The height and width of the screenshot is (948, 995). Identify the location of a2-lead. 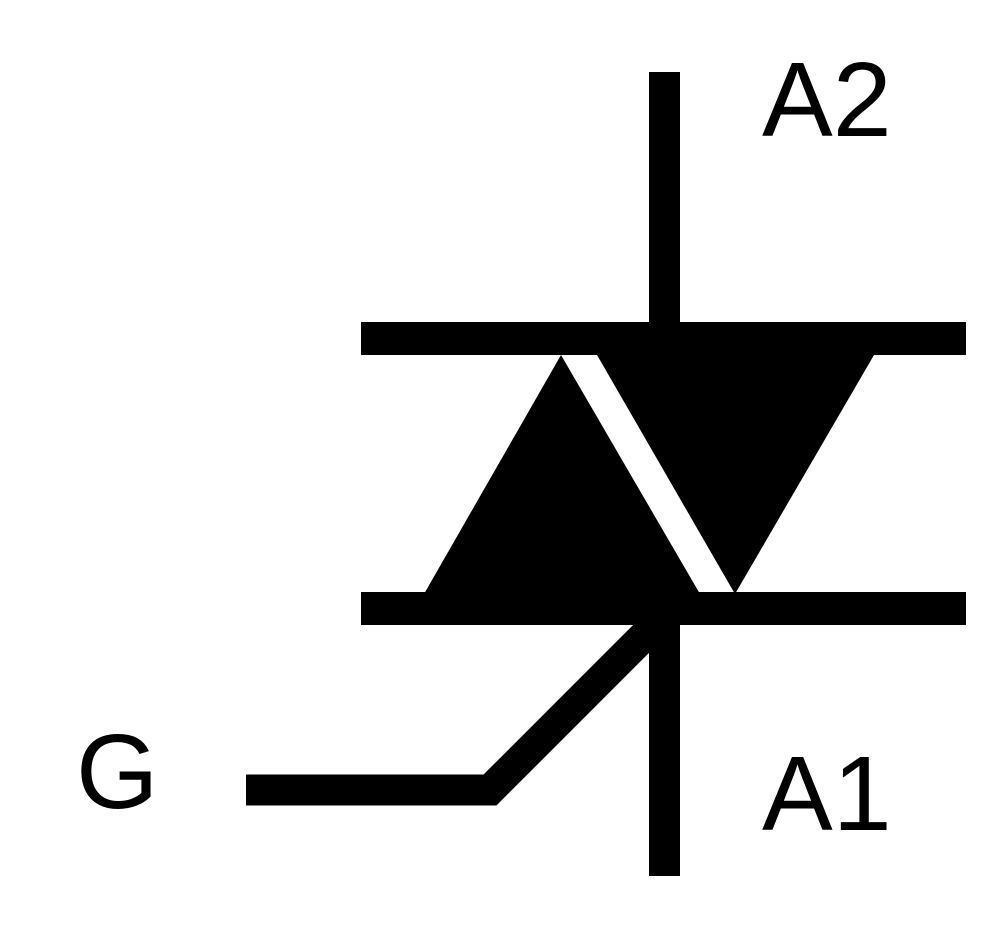
(664, 200).